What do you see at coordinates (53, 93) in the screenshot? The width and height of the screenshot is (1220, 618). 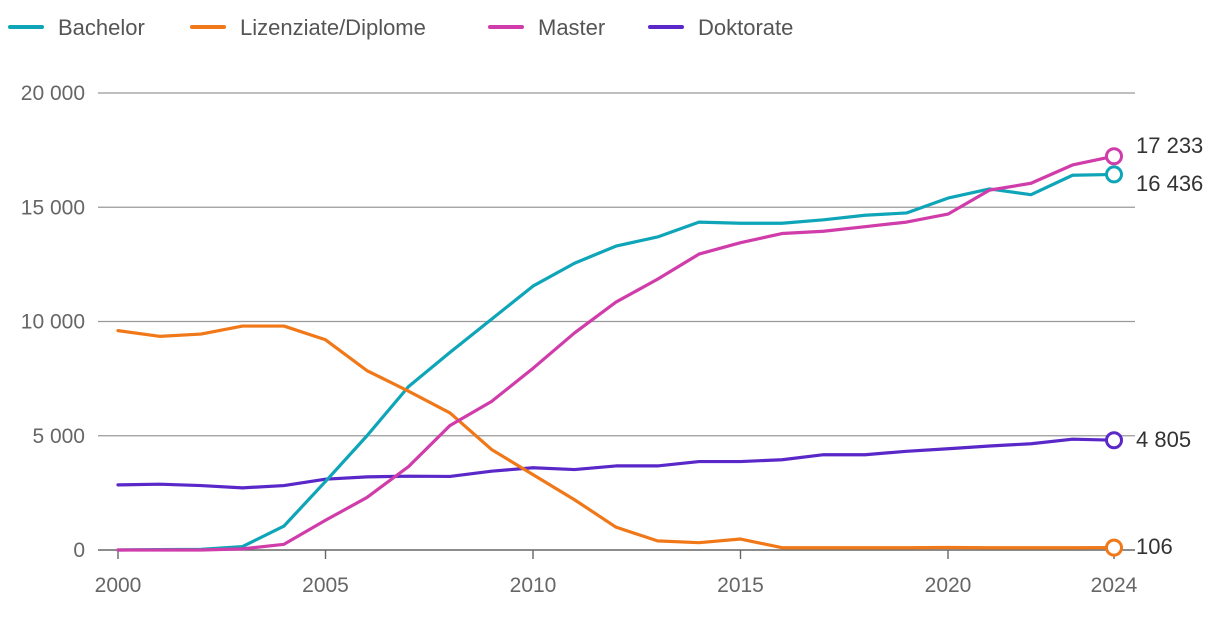 I see `y-tick-label-20000: 20 000` at bounding box center [53, 93].